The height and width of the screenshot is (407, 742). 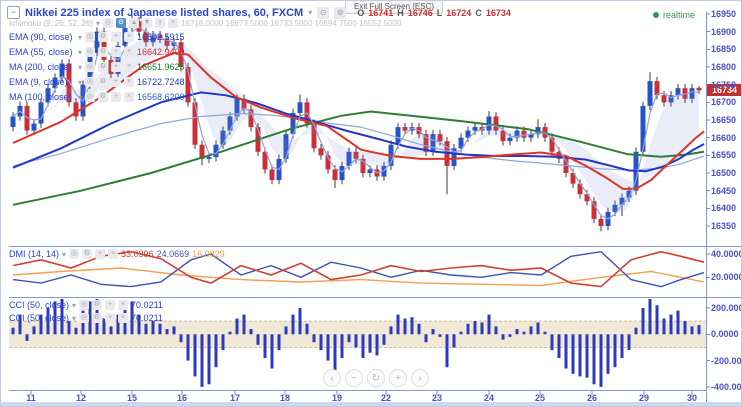 I want to click on scroll-right-button: ›, so click(x=420, y=378).